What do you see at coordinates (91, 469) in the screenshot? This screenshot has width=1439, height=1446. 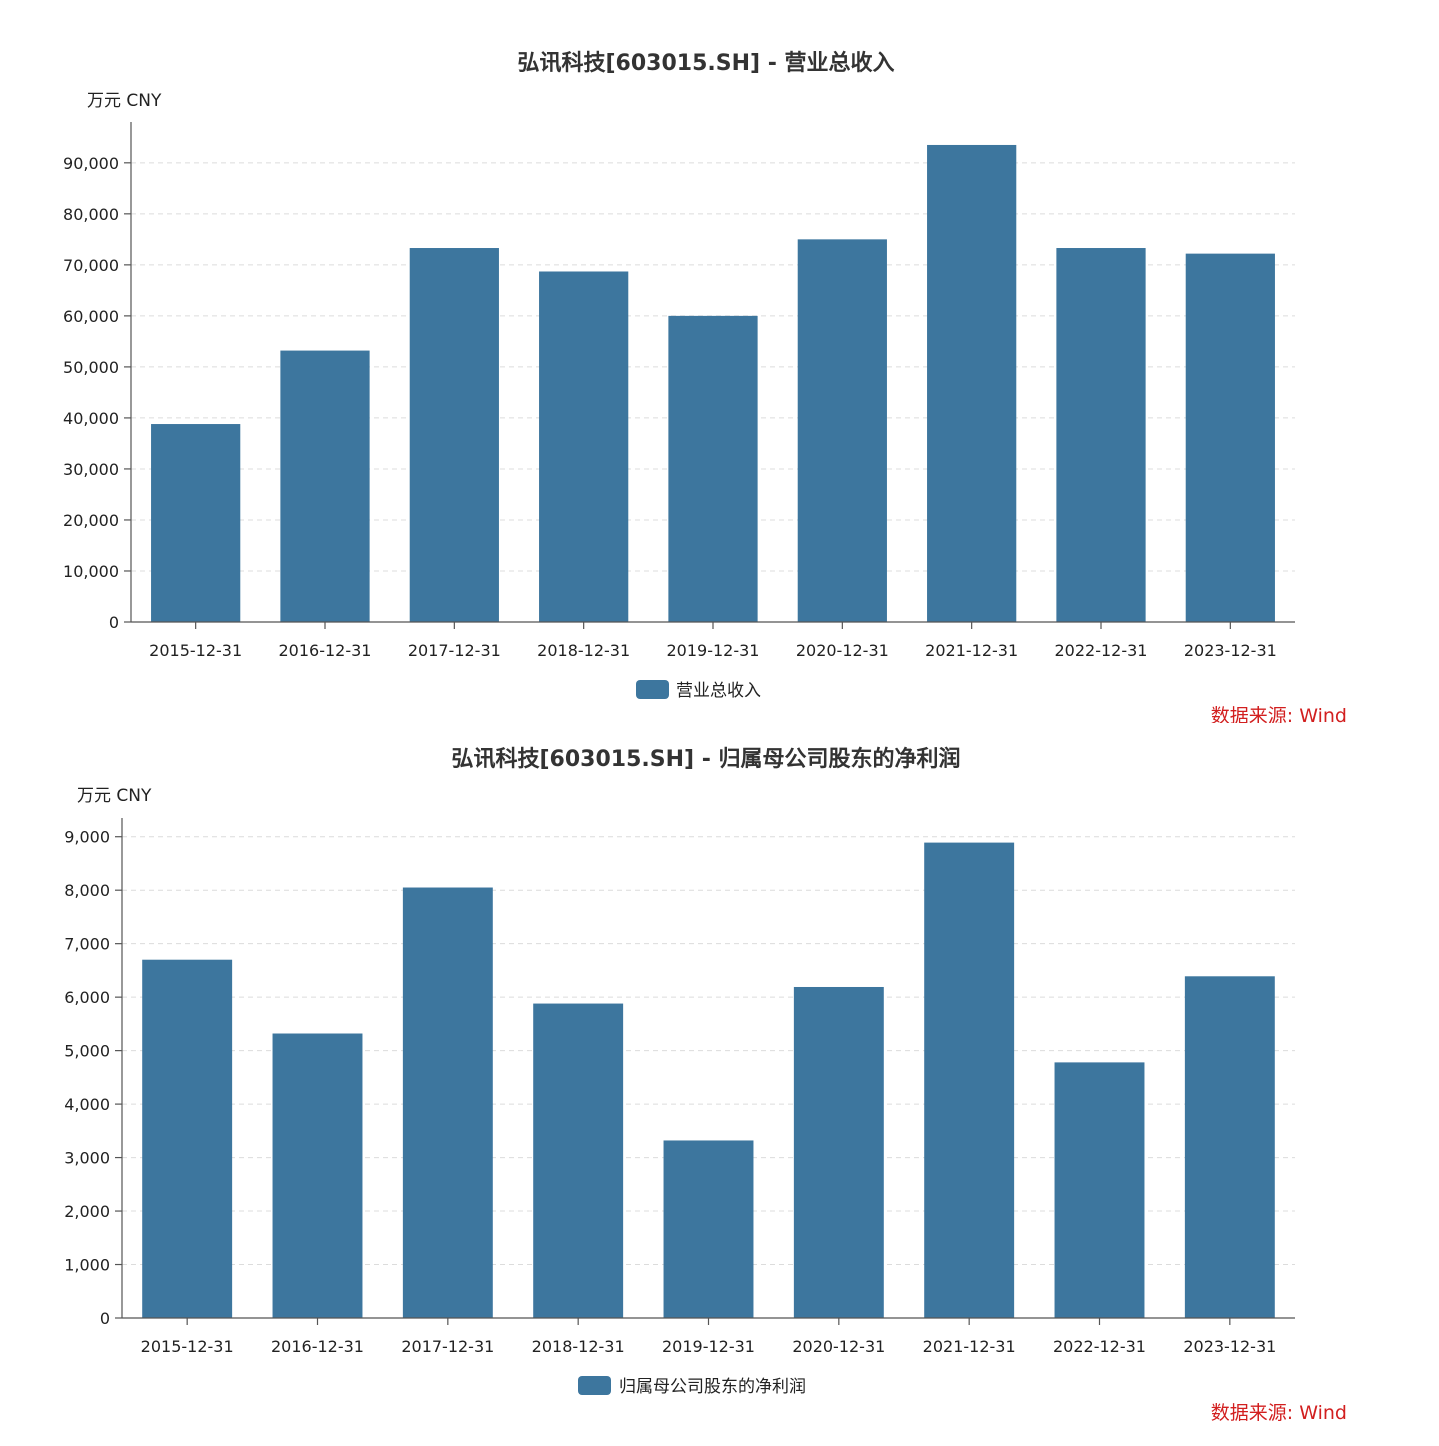 I see `y-tick-label: 30,000` at bounding box center [91, 469].